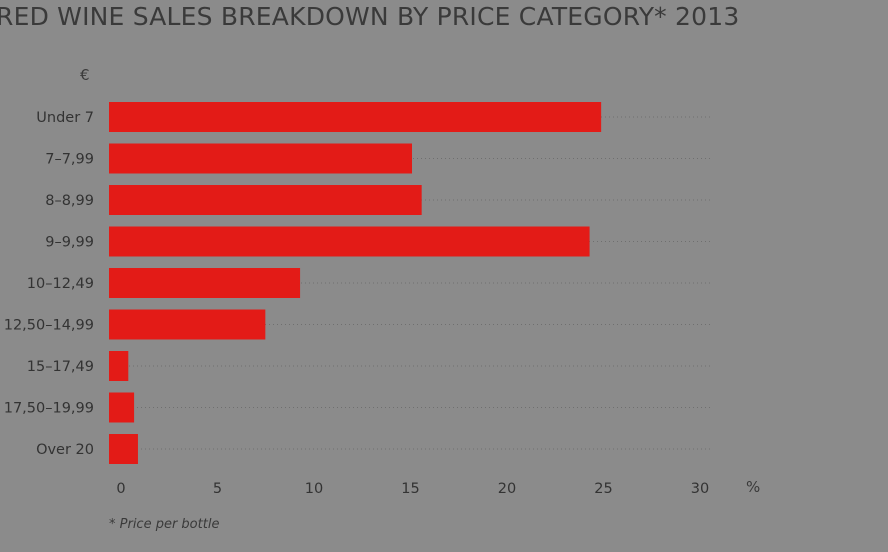  Describe the element at coordinates (65, 118) in the screenshot. I see `category-label: Under 7` at that location.